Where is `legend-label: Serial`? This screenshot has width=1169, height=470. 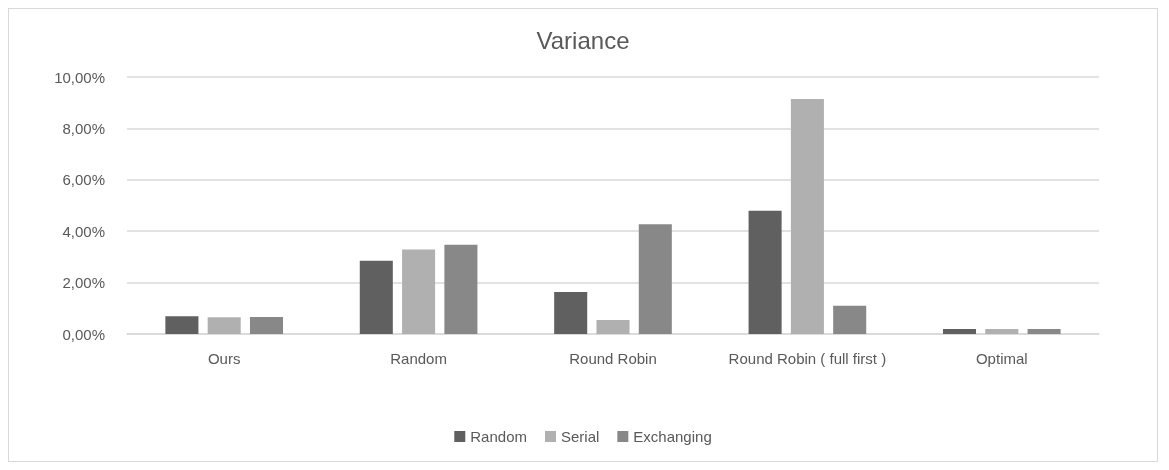 legend-label: Serial is located at coordinates (580, 436).